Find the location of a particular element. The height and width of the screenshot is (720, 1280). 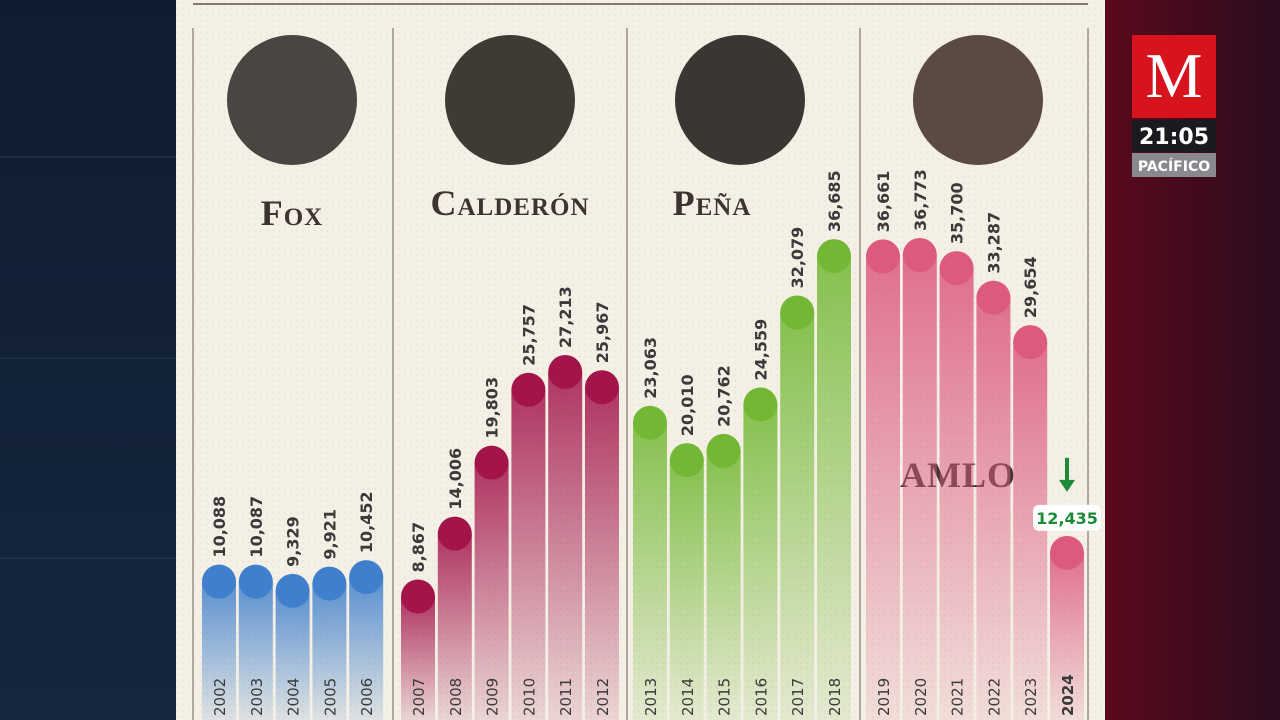

group-label: Calderón is located at coordinates (509, 203).